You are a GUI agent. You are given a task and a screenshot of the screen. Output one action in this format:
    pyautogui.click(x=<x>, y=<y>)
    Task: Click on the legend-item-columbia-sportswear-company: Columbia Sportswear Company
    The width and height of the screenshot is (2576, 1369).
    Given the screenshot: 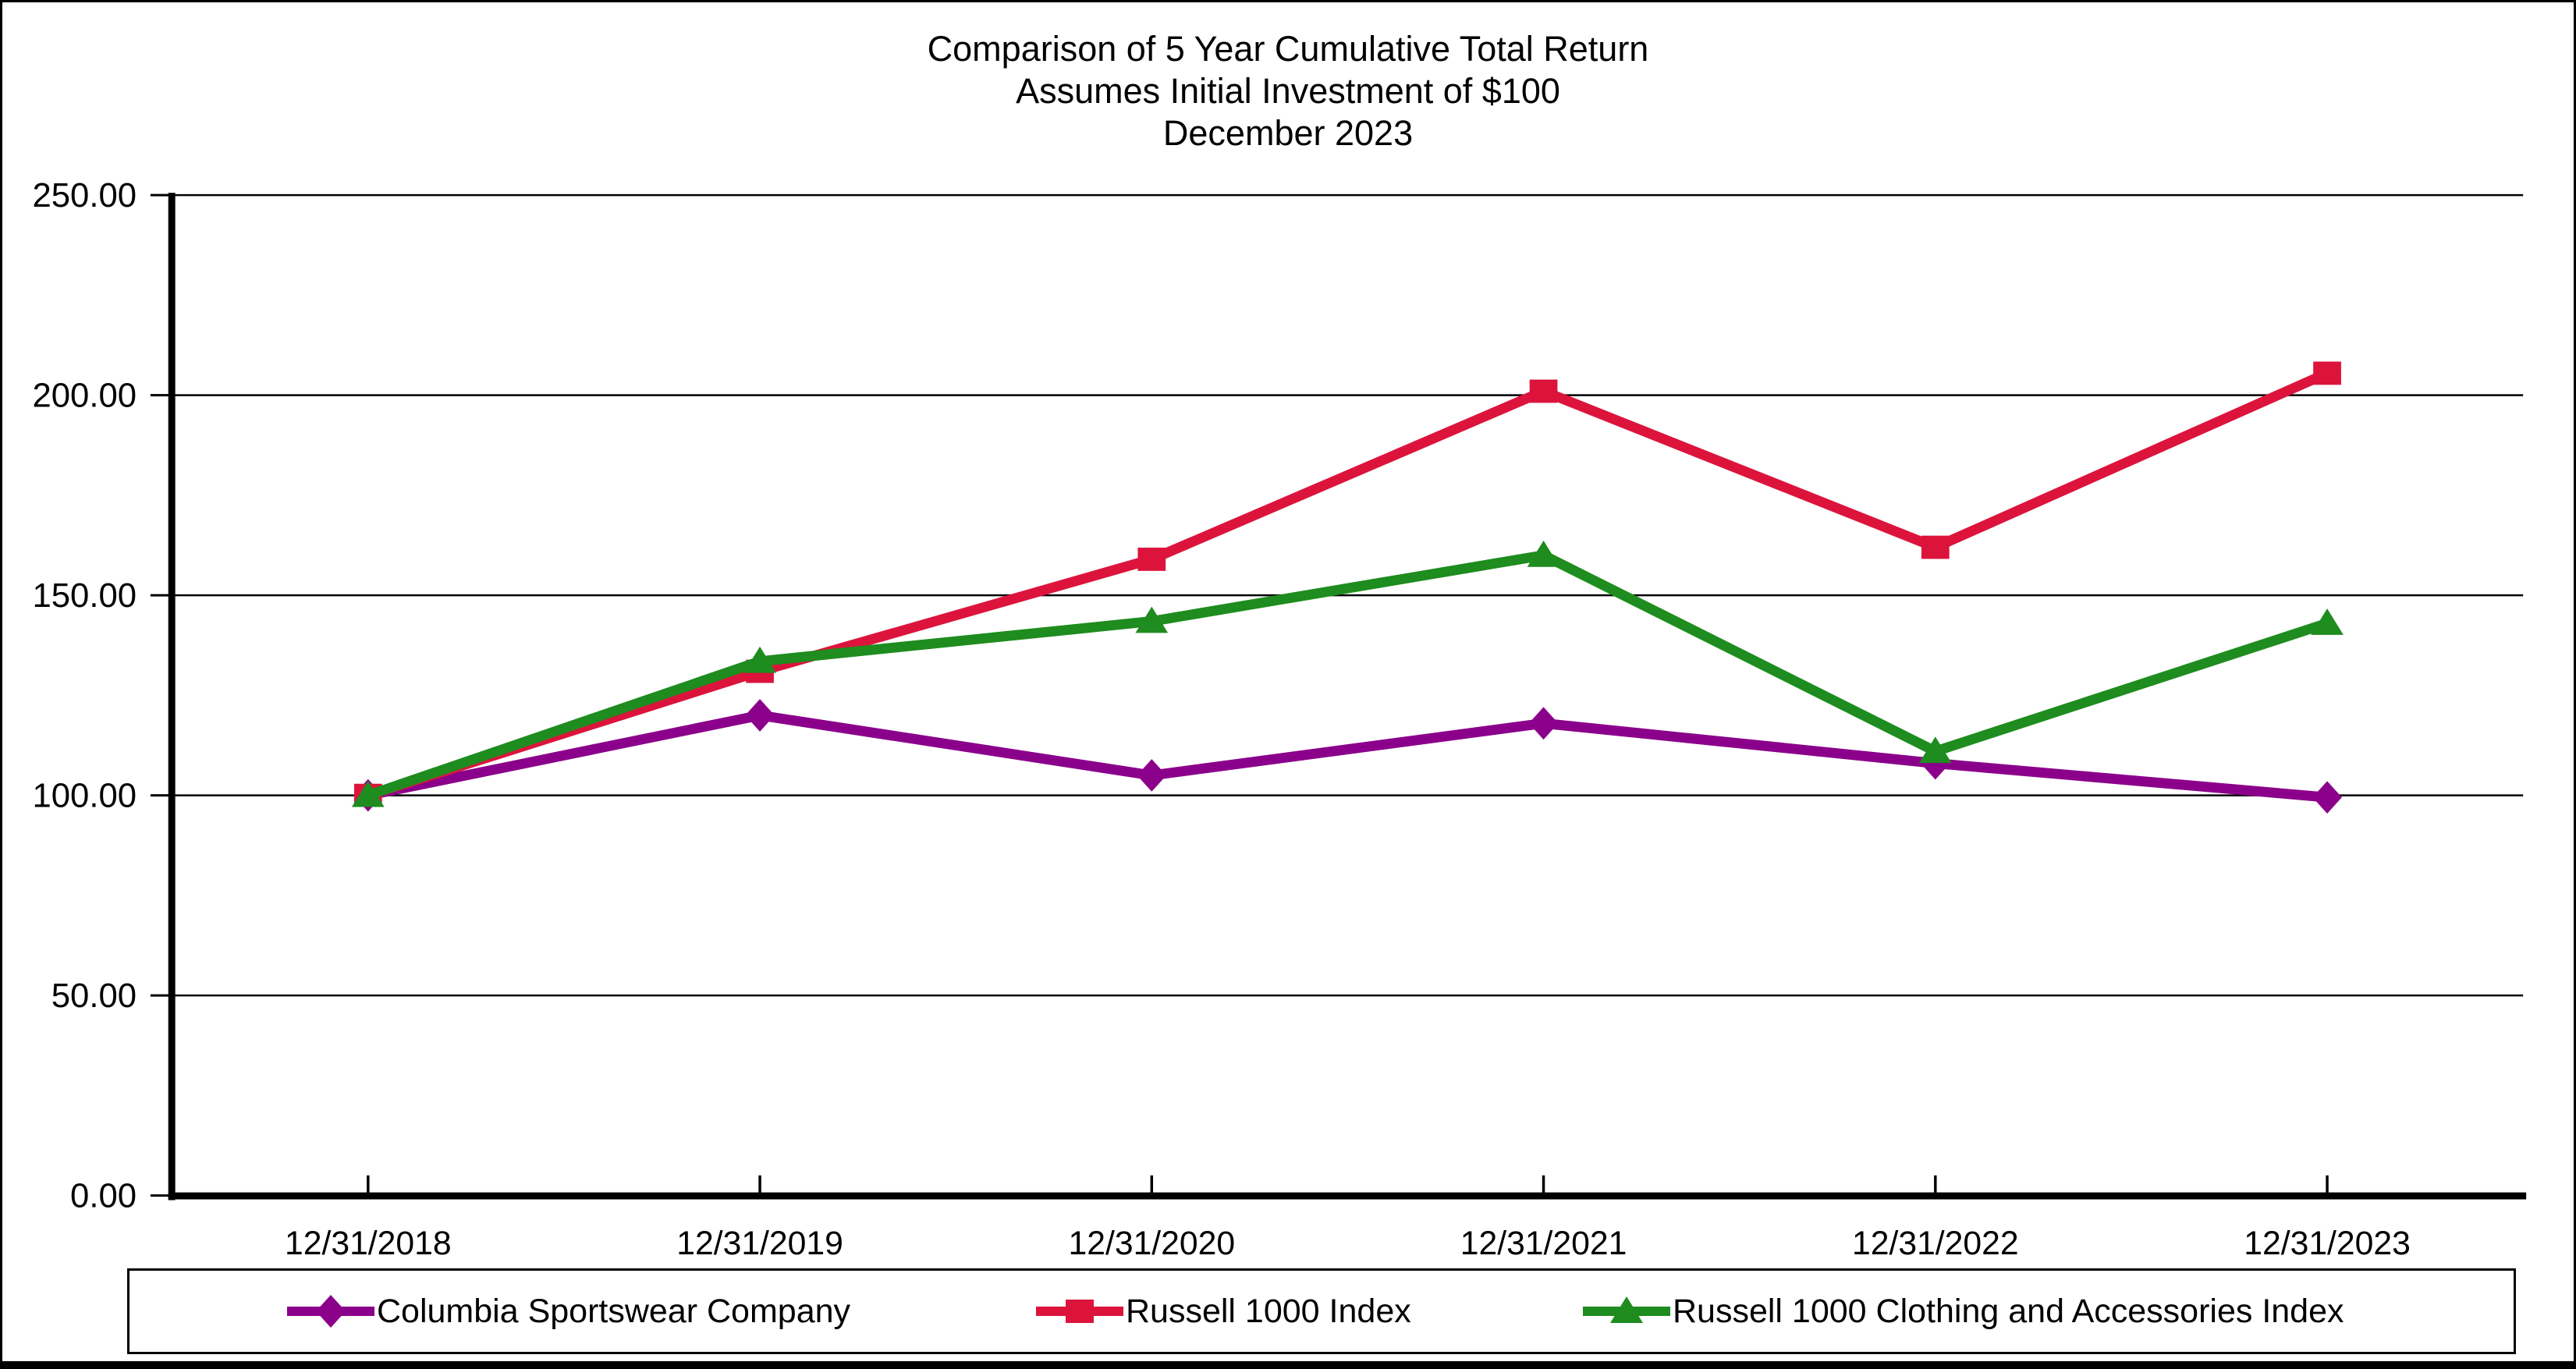 What is the action you would take?
    pyautogui.click(x=568, y=1311)
    